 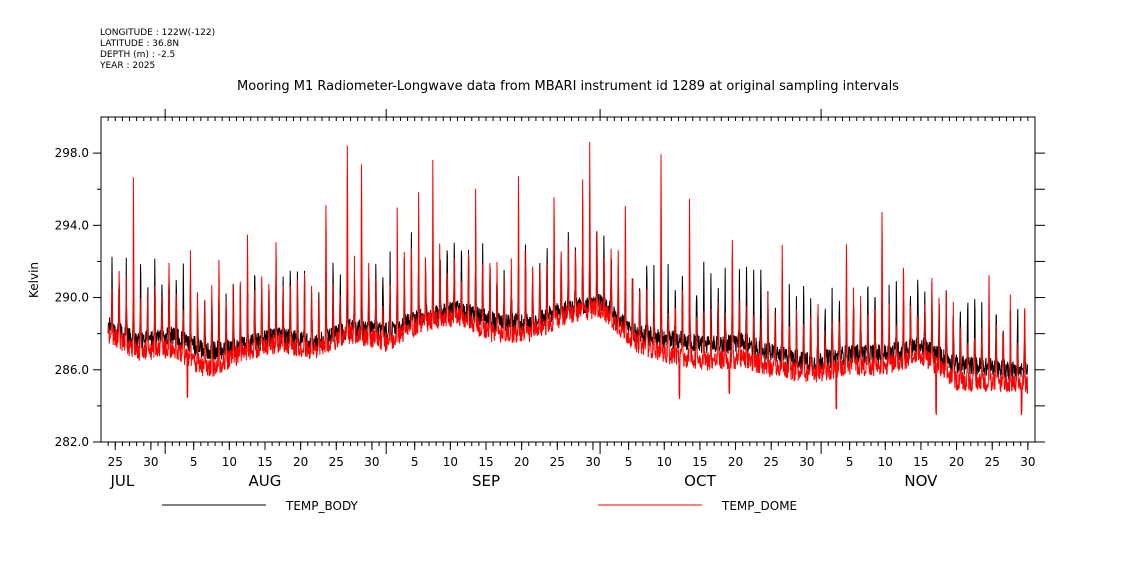 What do you see at coordinates (72, 298) in the screenshot?
I see `y-tick-label: 290.0` at bounding box center [72, 298].